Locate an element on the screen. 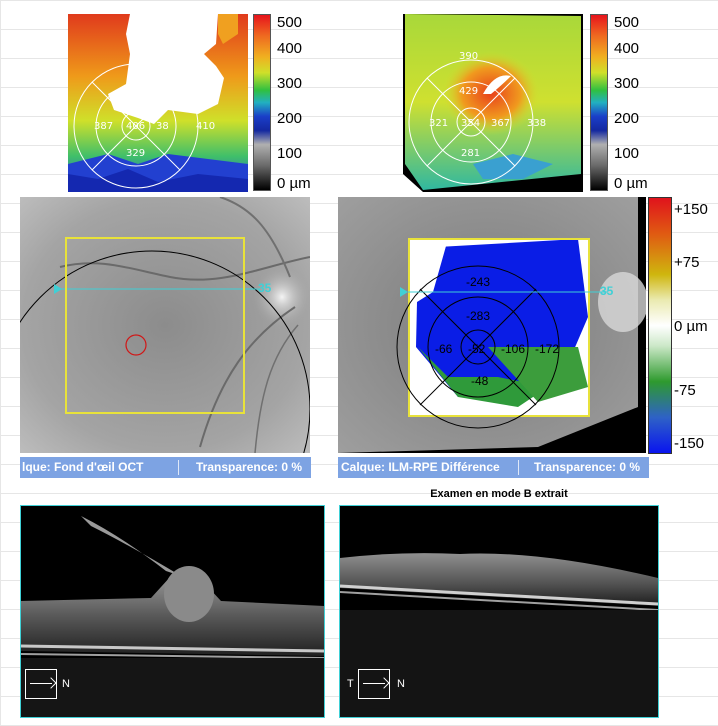  scale-label: -75 is located at coordinates (685, 390).